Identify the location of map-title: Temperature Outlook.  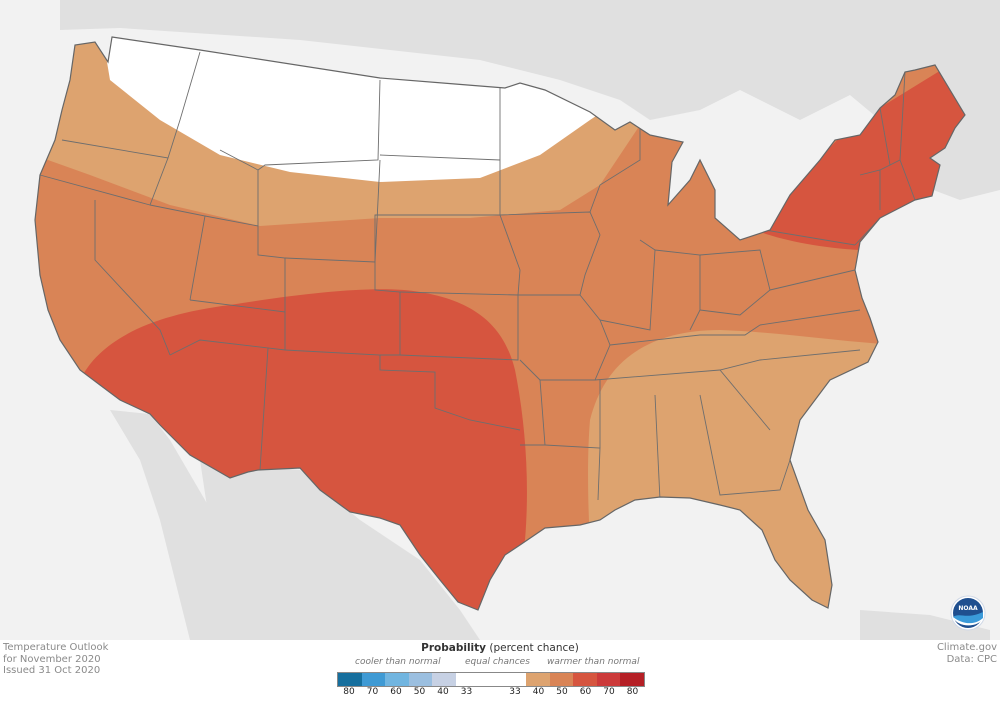
(56, 647).